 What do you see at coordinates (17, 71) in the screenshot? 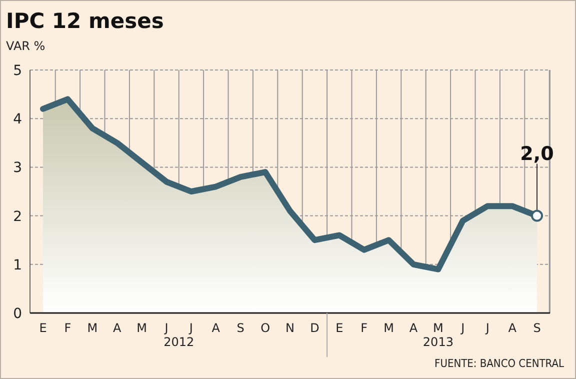
I see `y-tick-label: 5` at bounding box center [17, 71].